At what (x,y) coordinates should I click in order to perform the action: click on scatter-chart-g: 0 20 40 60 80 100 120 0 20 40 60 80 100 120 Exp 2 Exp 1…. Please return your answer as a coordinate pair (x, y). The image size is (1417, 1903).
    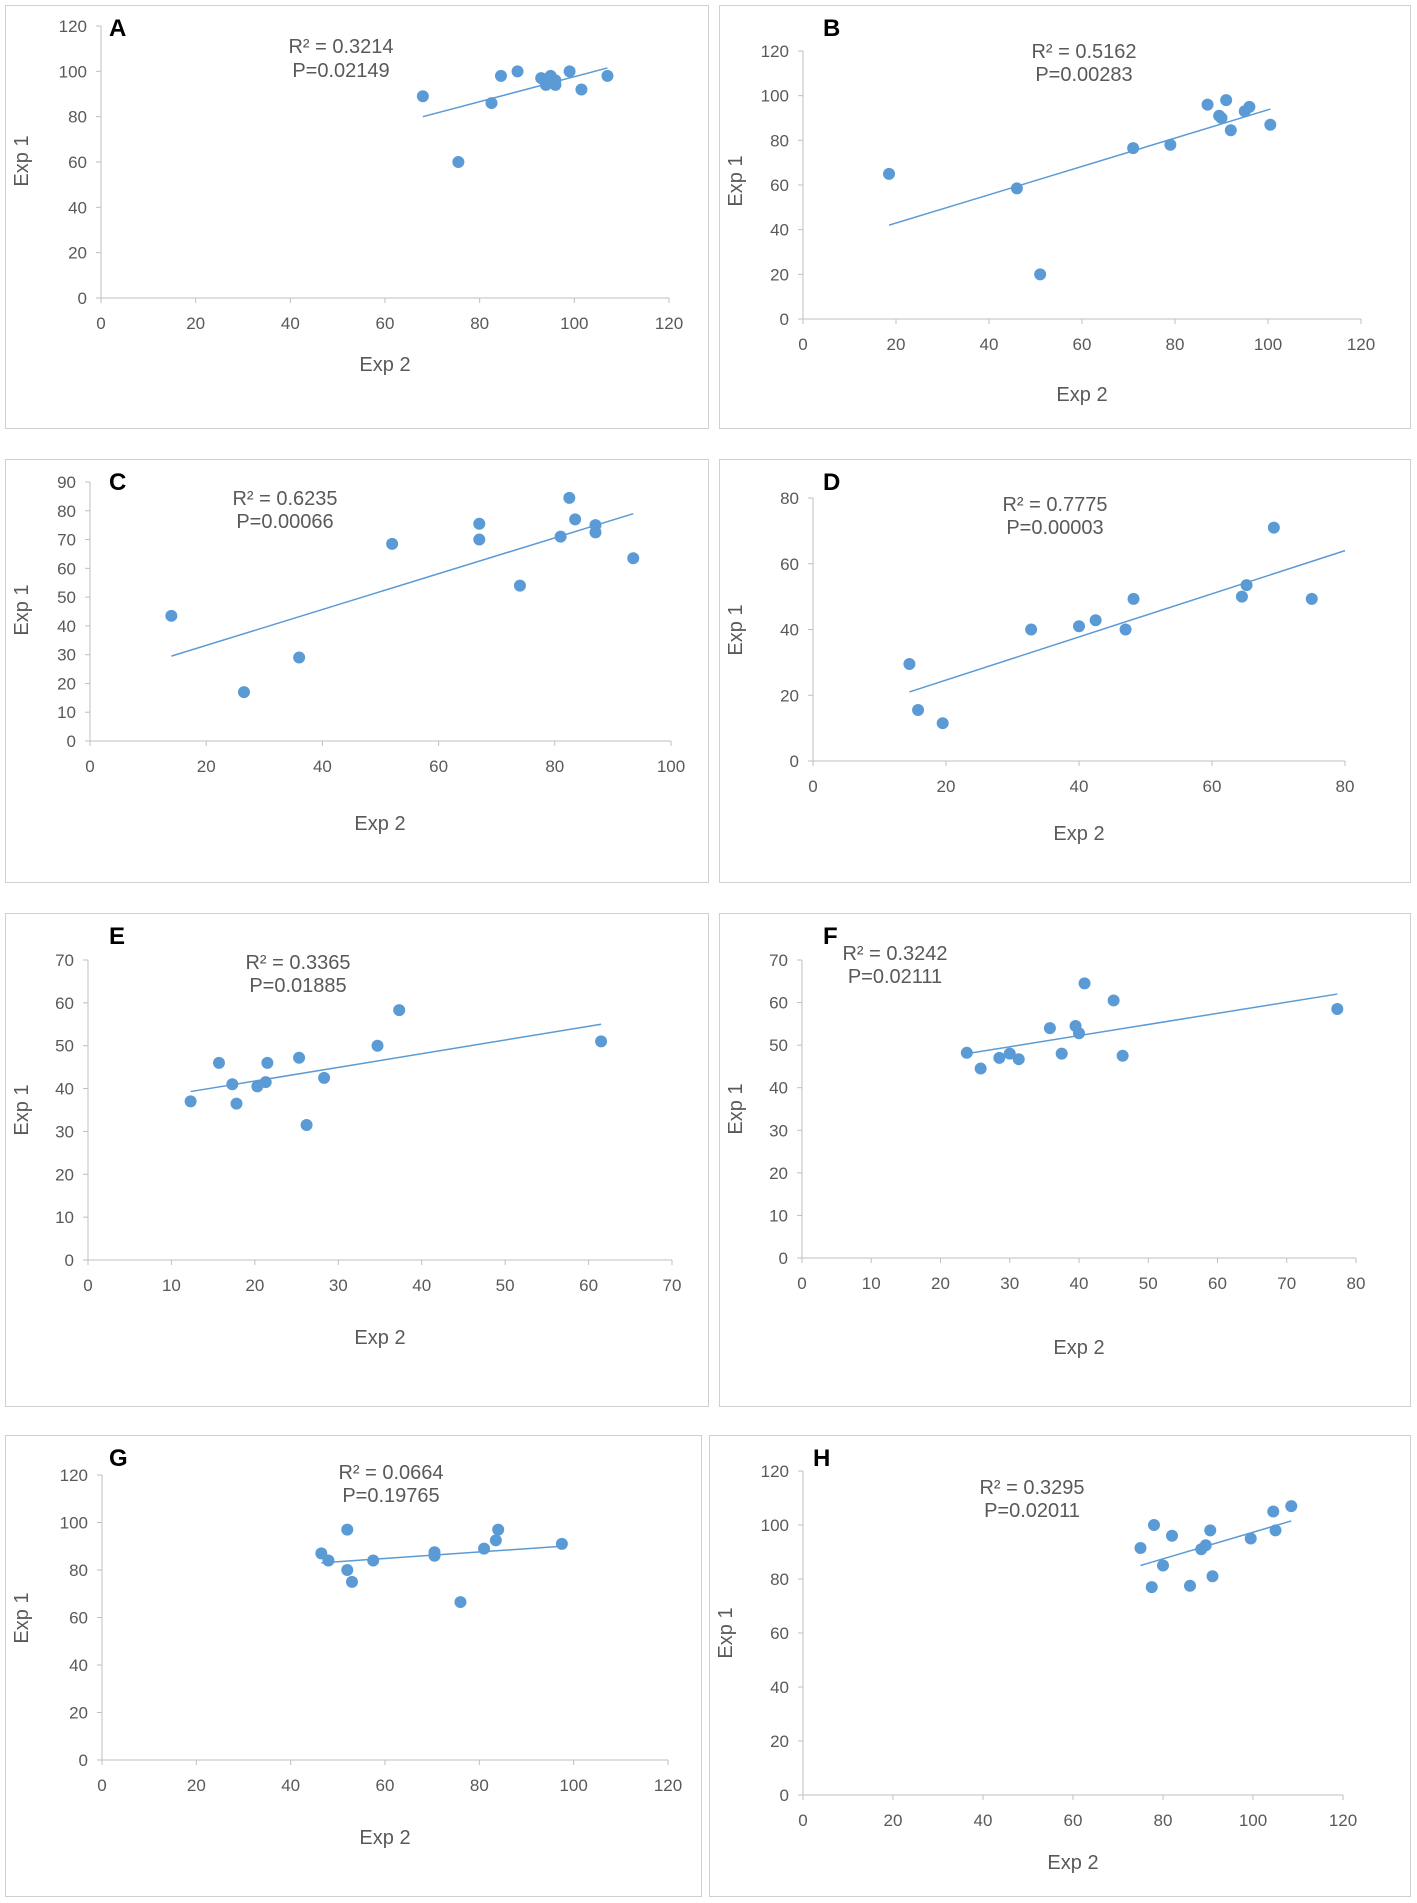
    Looking at the image, I should click on (346, 1647).